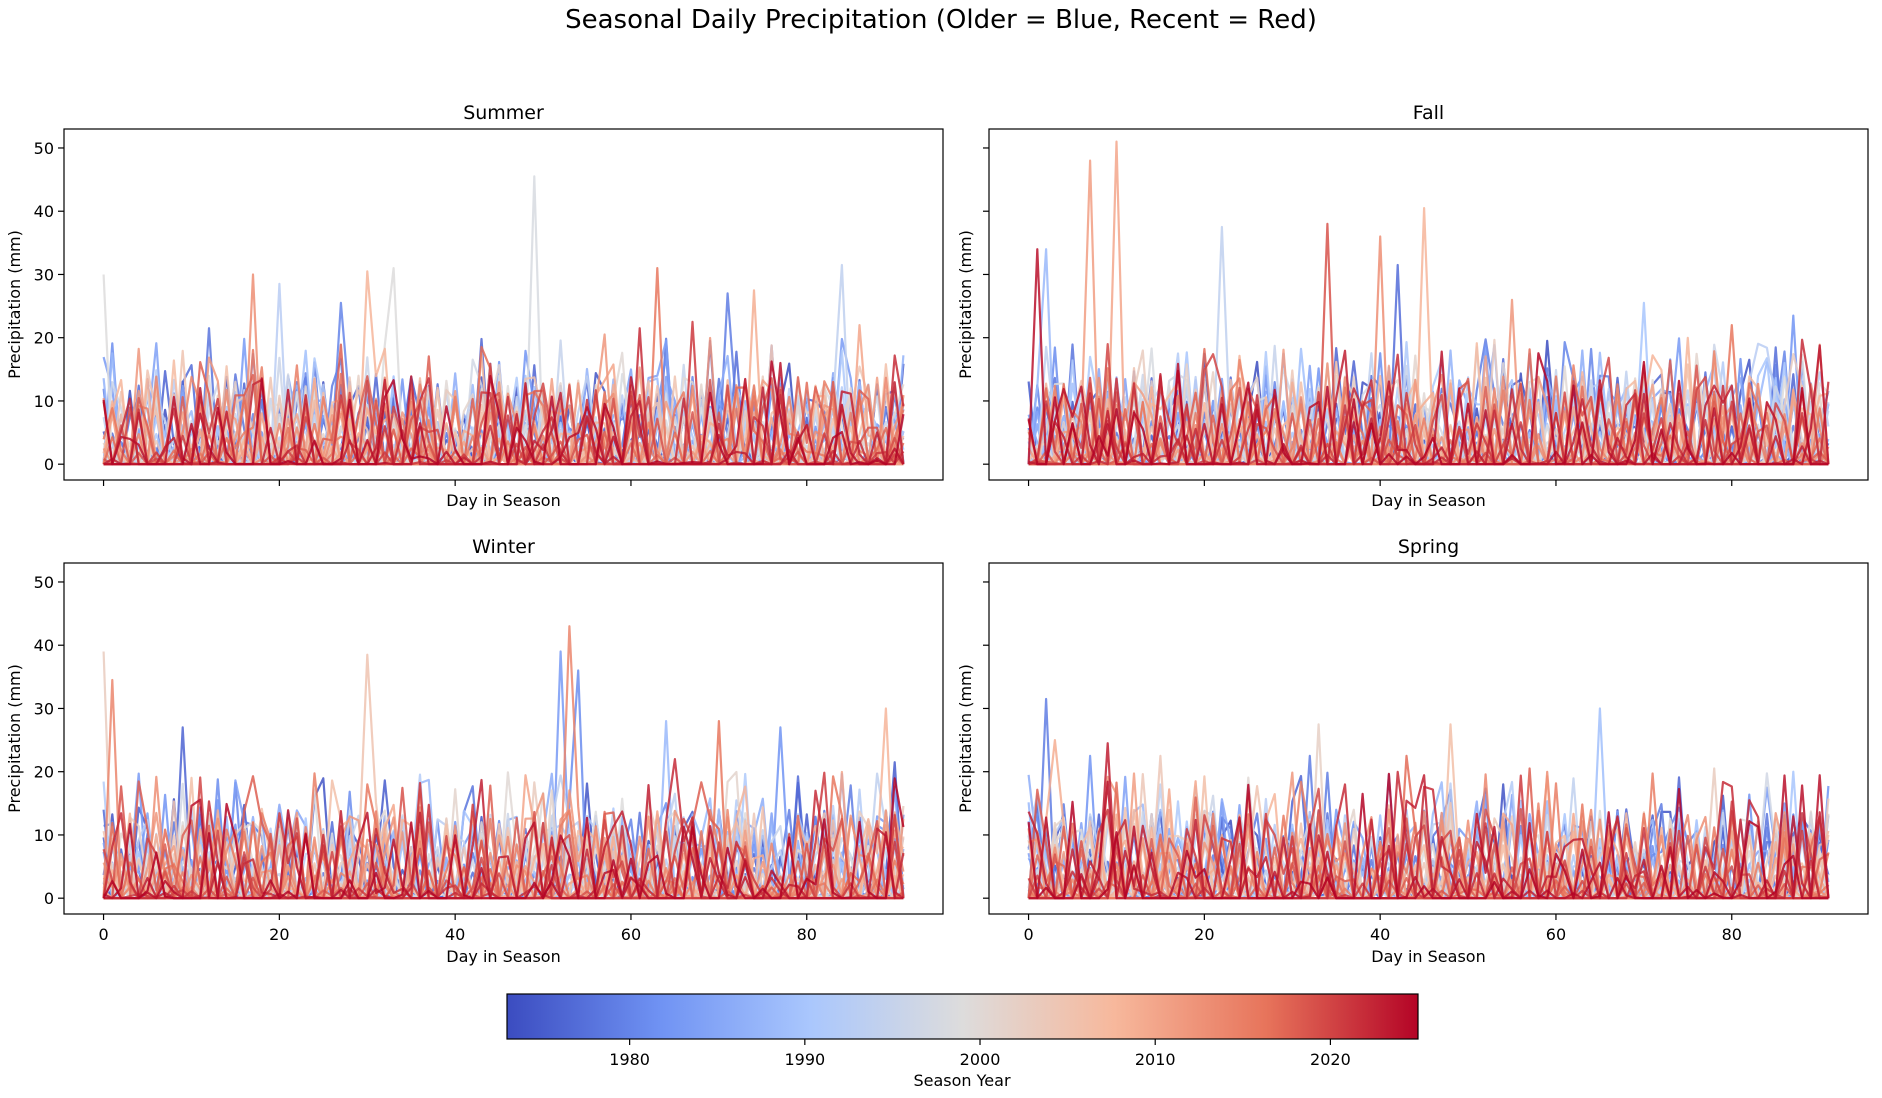 This screenshot has width=1882, height=1098. I want to click on colorbar-tick-label: 1990, so click(804, 1059).